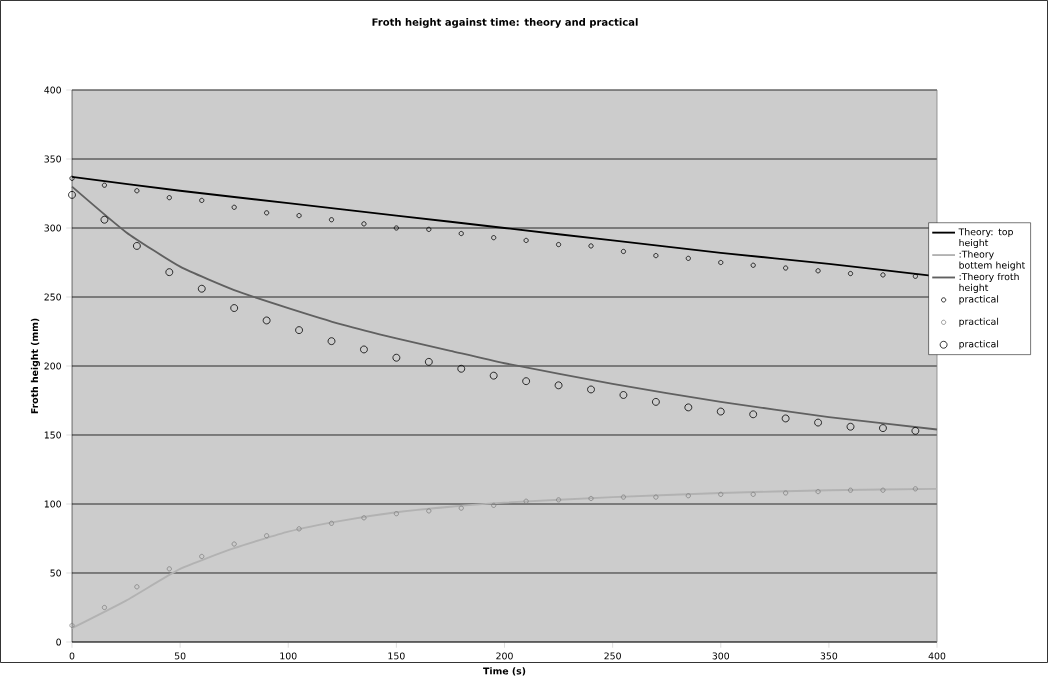 This screenshot has width=1048, height=680. I want to click on chart-title: Froth height against time: theory and practical, so click(505, 23).